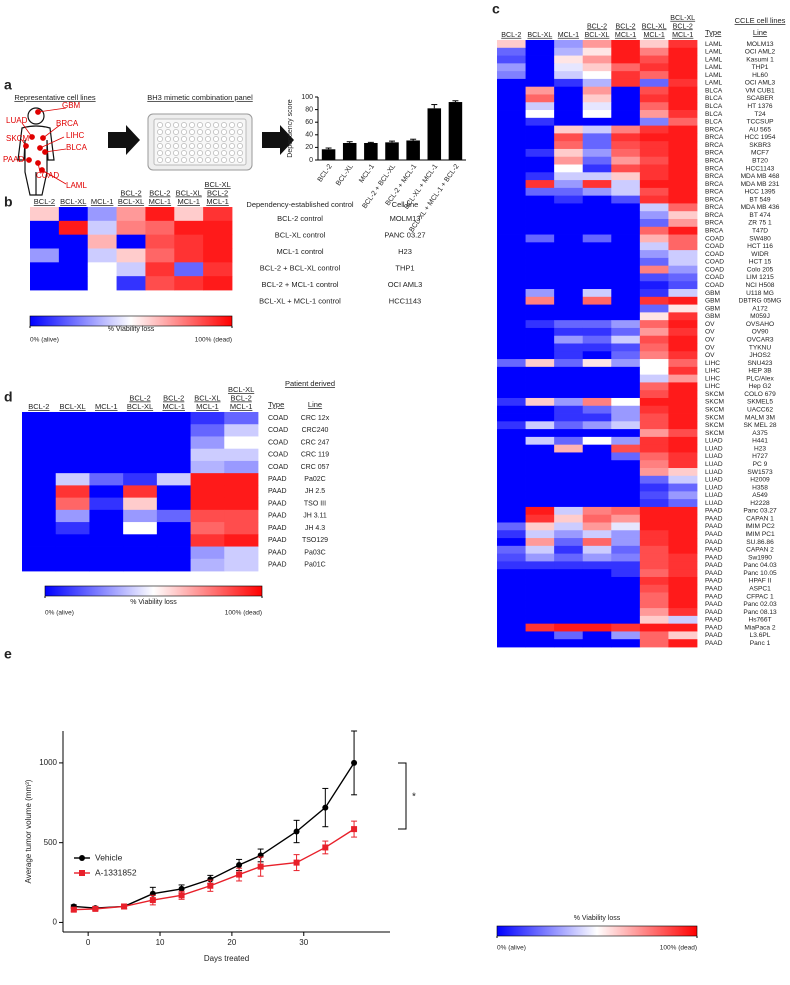 The height and width of the screenshot is (985, 790). Describe the element at coordinates (760, 114) in the screenshot. I see `row-label: T24` at that location.